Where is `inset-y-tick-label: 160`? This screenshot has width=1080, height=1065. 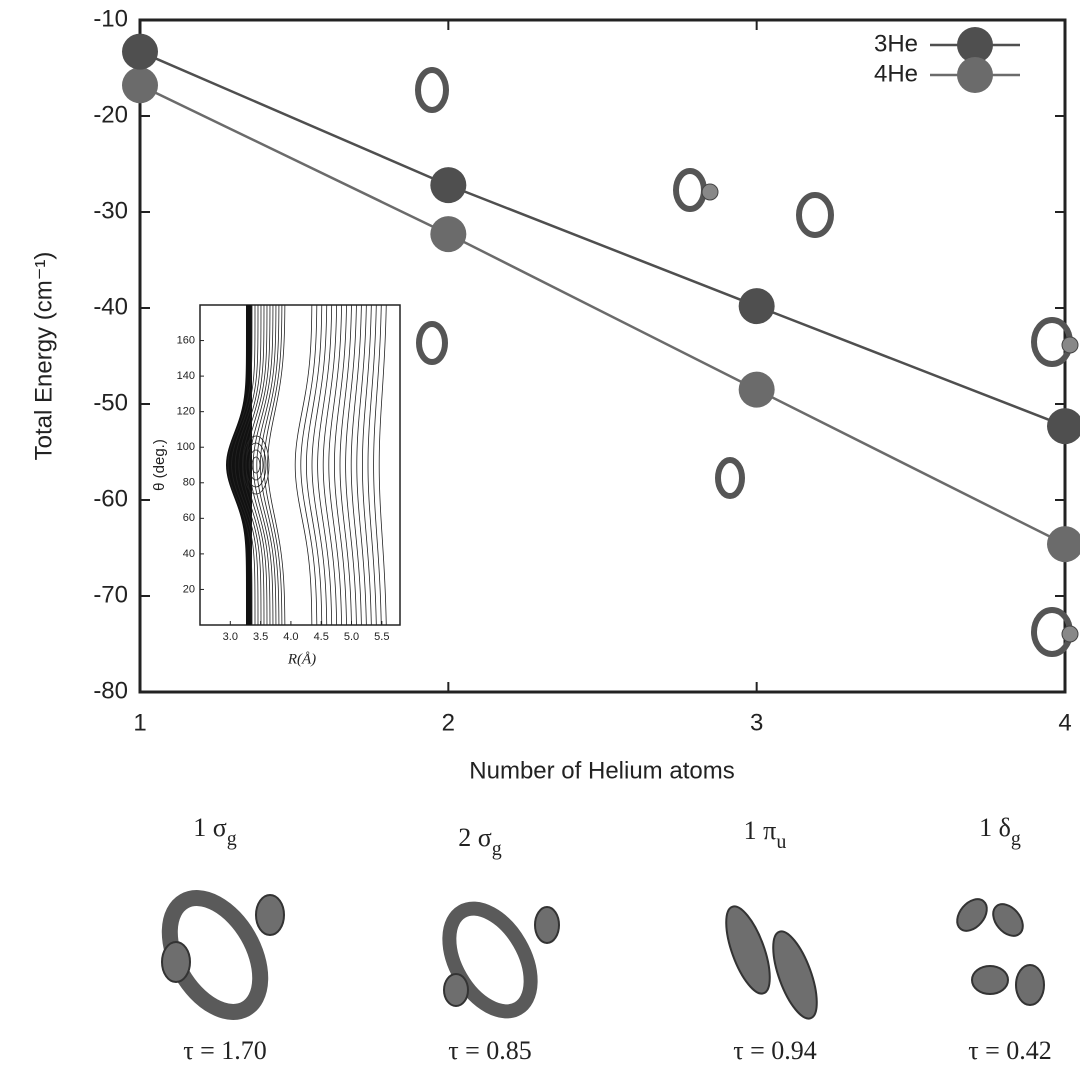
inset-y-tick-label: 160 is located at coordinates (186, 340).